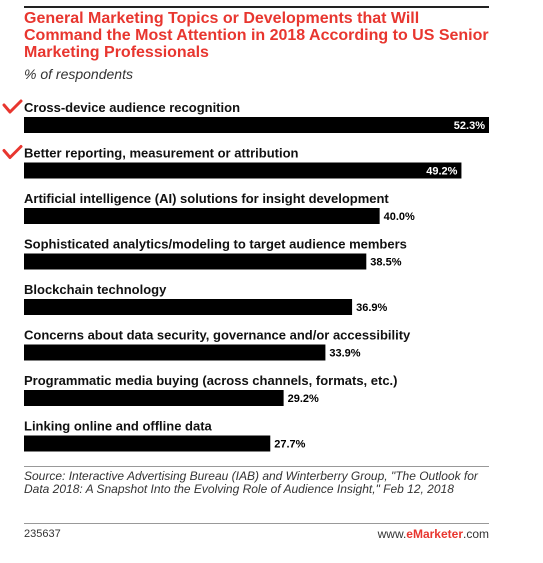 The height and width of the screenshot is (563, 543). What do you see at coordinates (78, 74) in the screenshot?
I see `chart-subtitle: % of respondents` at bounding box center [78, 74].